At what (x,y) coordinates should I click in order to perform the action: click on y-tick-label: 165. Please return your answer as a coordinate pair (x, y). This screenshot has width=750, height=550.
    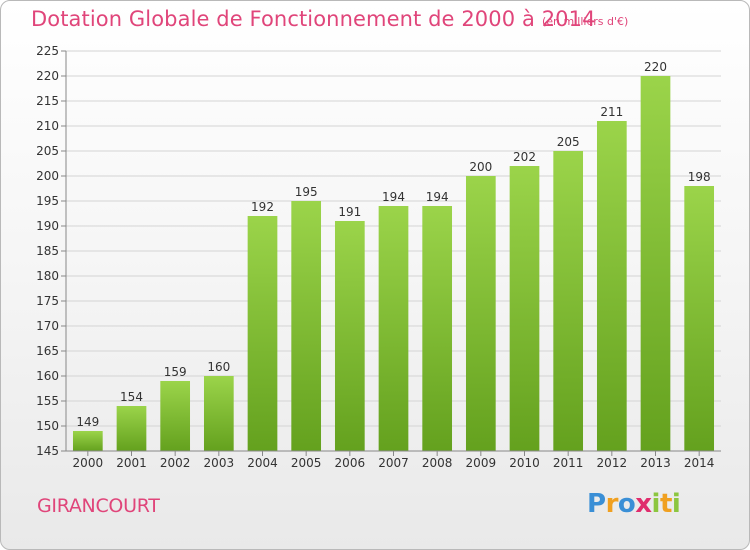
    Looking at the image, I should click on (47, 351).